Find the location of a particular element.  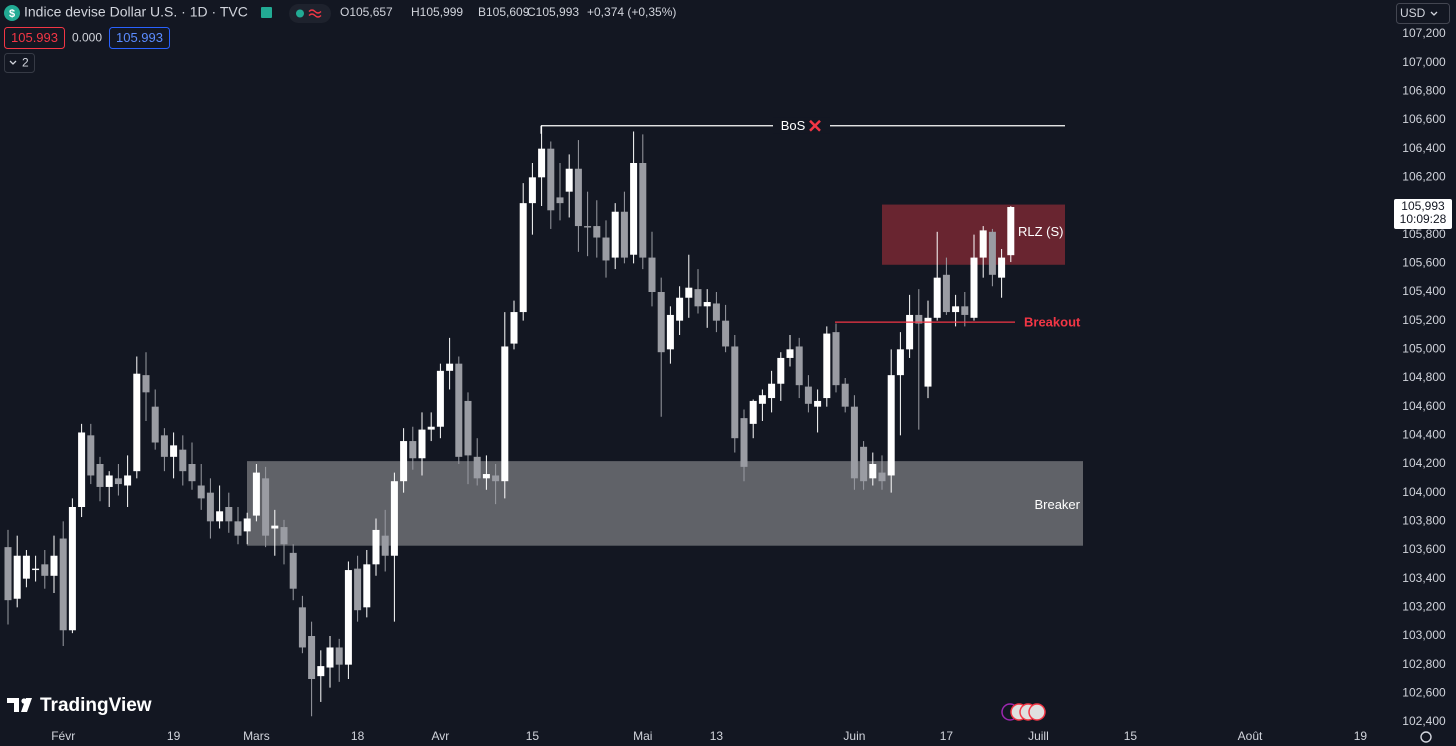

label-gap is located at coordinates (801, 125).